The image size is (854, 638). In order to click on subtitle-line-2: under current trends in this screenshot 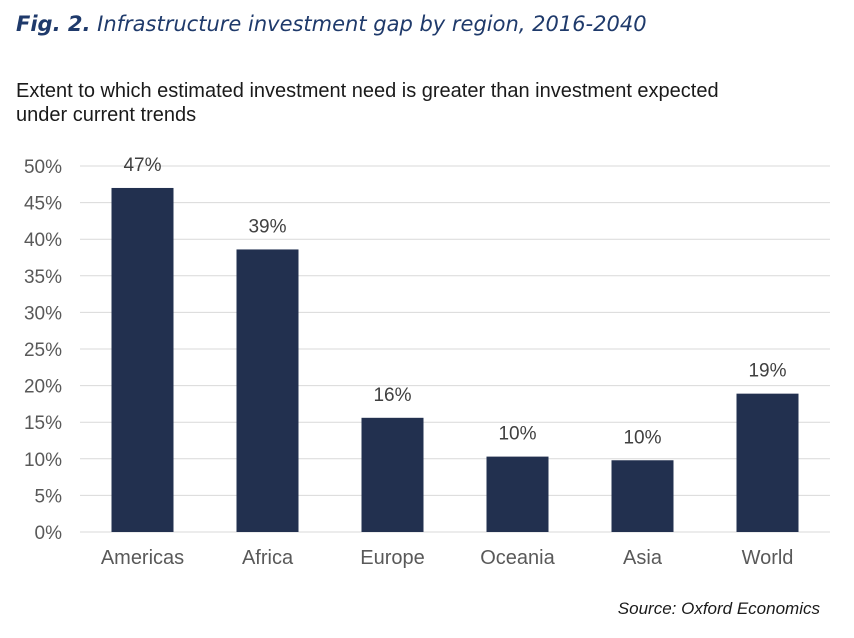, I will do `click(106, 115)`.